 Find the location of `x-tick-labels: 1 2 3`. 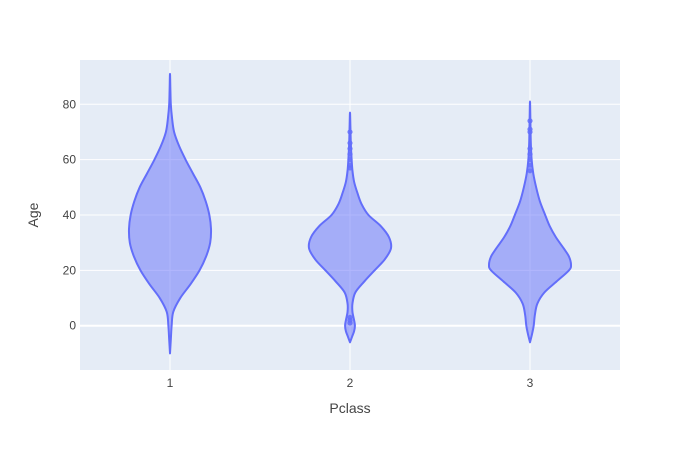

x-tick-labels: 1 2 3 is located at coordinates (350, 383).